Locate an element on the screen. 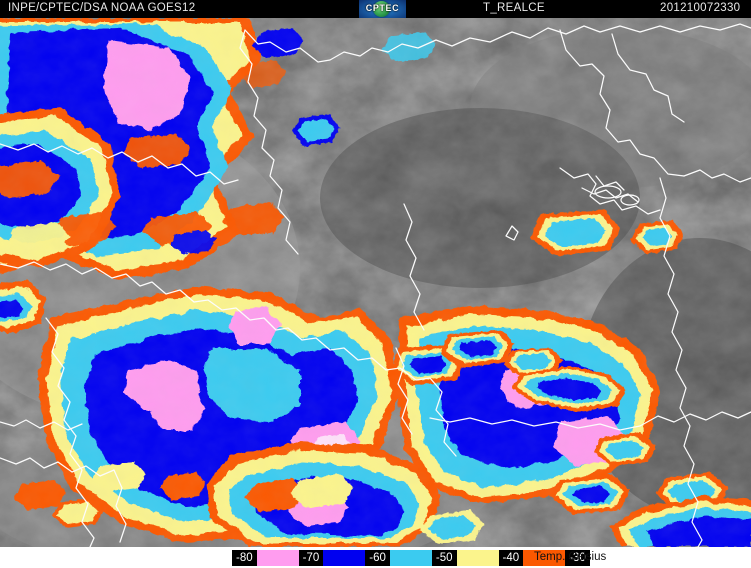 This screenshot has width=751, height=568. legend-footer: -80 -70 -60 -50 -40 -30 Temp. Celsius is located at coordinates (375, 557).